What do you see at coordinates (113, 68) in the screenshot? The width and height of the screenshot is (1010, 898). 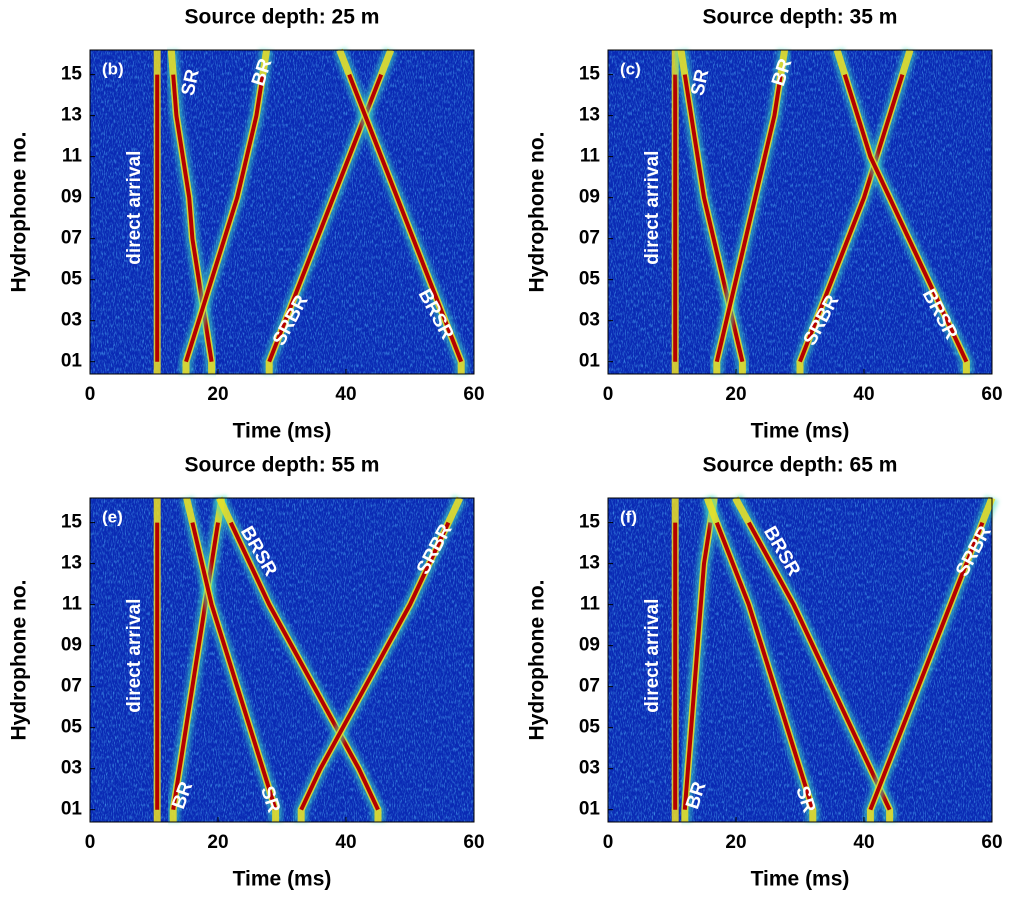 I see `panel-label: (b)` at bounding box center [113, 68].